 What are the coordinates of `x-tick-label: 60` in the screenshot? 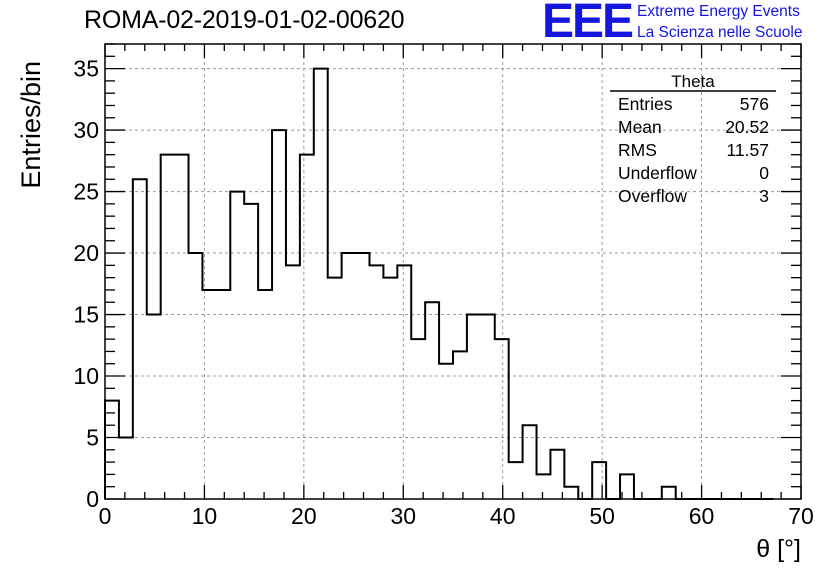 It's located at (702, 516).